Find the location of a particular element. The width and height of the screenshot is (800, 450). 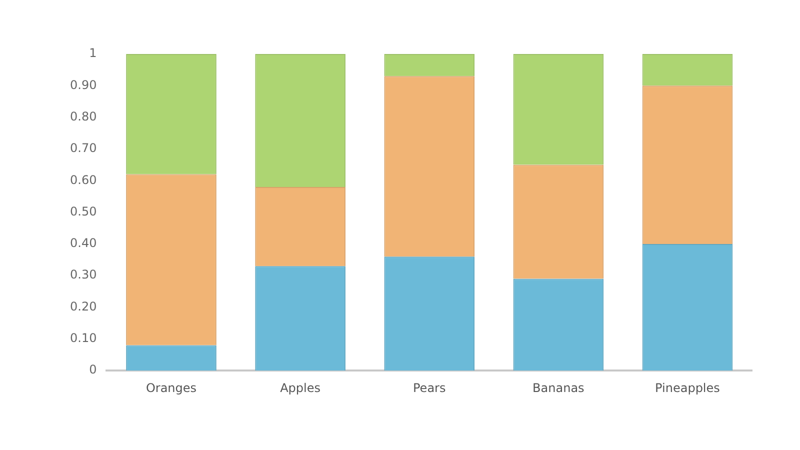

y-tick-label: 0.90 is located at coordinates (83, 85).